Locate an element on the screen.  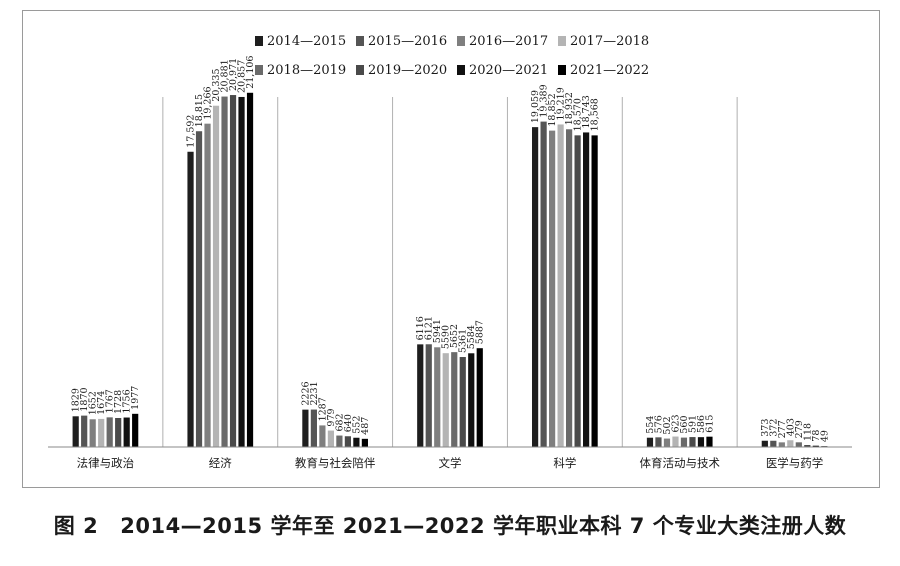
data-label: 6121 is located at coordinates (429, 328).